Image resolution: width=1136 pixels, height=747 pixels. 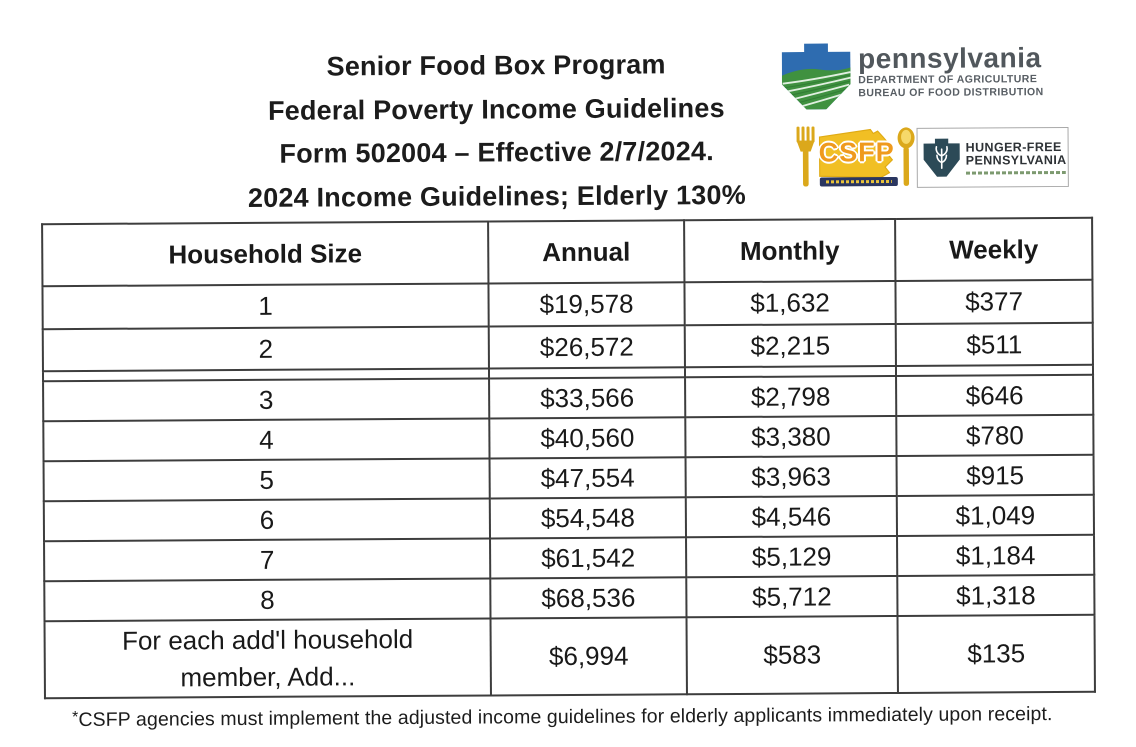 What do you see at coordinates (587, 438) in the screenshot?
I see `annual-cell: $40,560` at bounding box center [587, 438].